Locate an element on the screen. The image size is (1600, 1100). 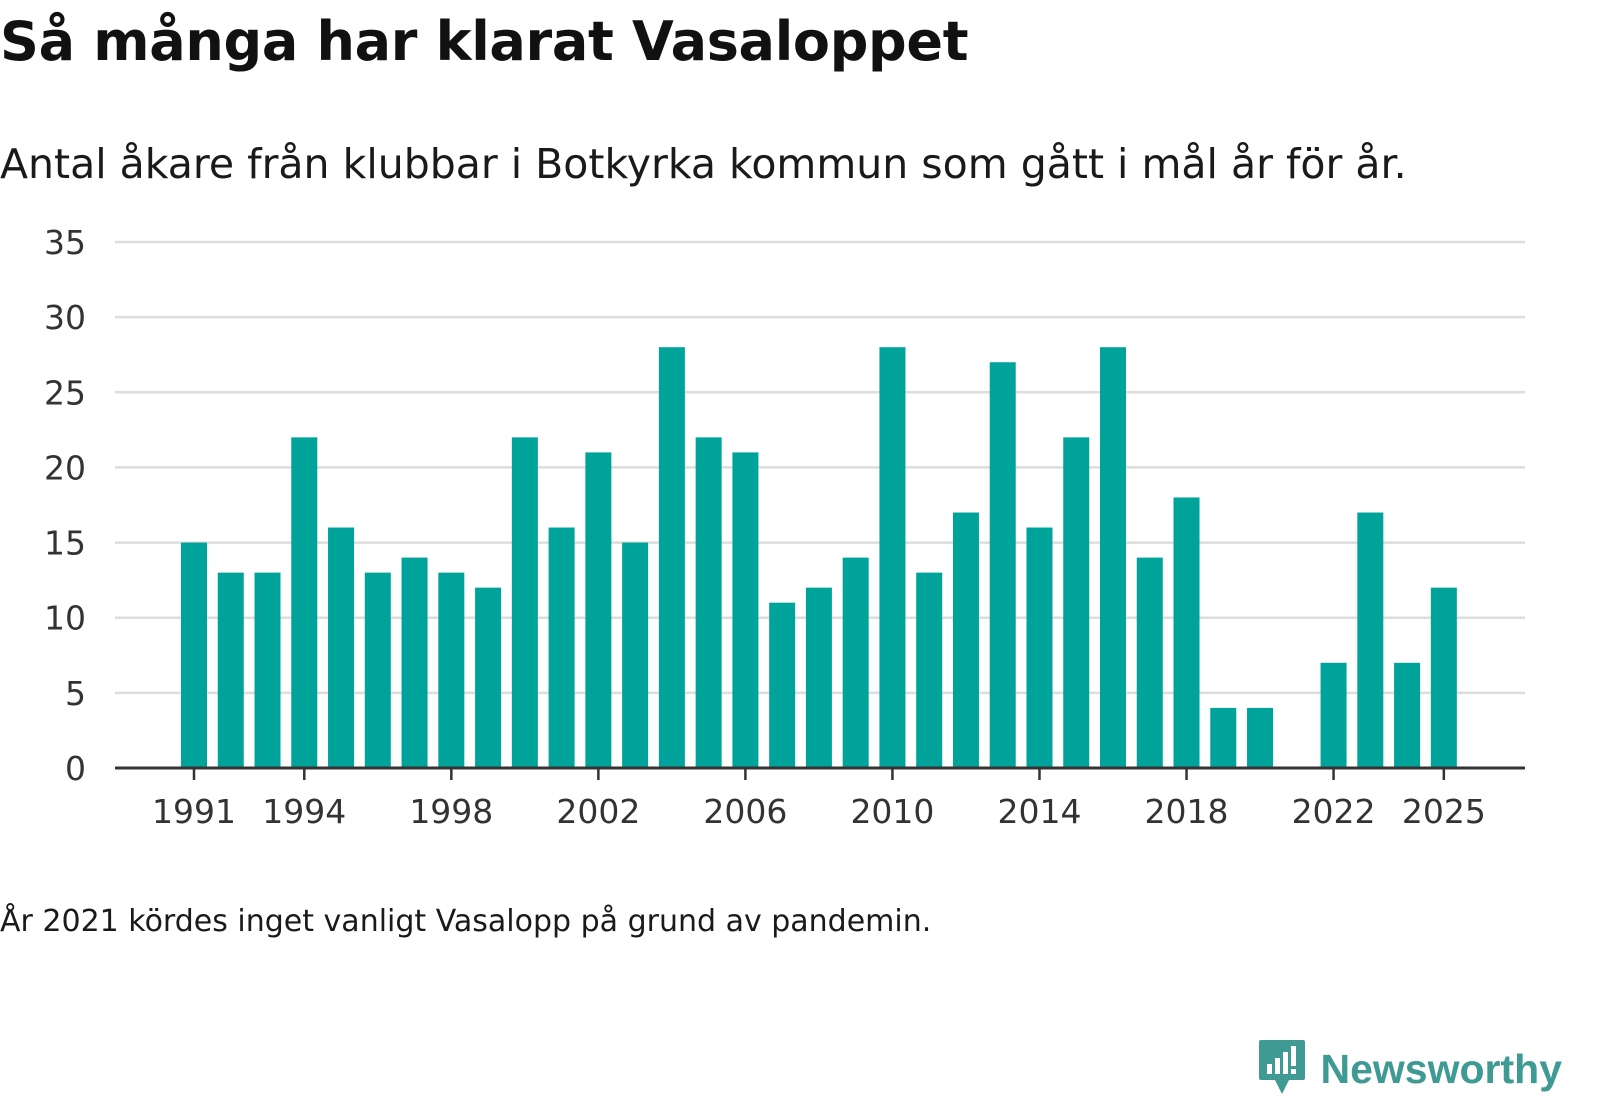
bar-1997 is located at coordinates (414, 662).